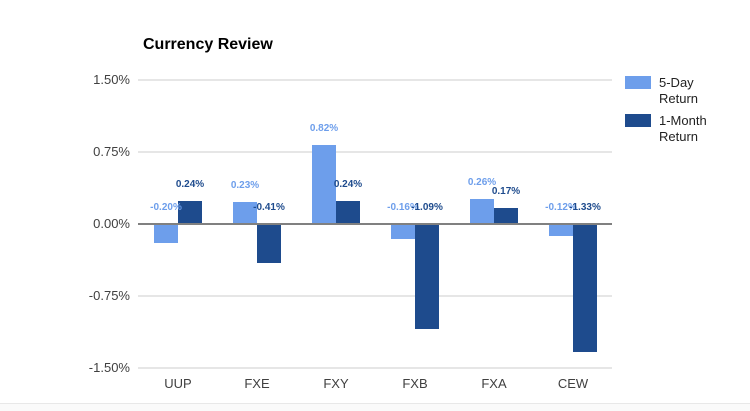 The width and height of the screenshot is (750, 411). I want to click on zero-axis-line, so click(375, 224).